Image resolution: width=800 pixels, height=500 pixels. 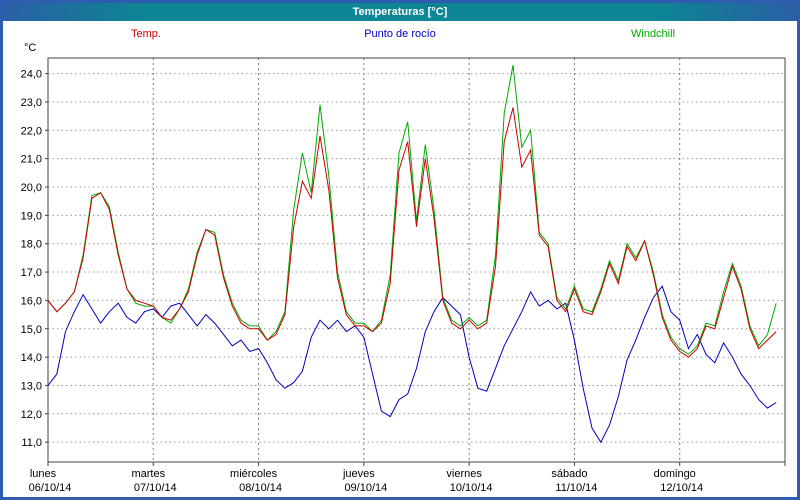 I want to click on y-tick-label: 16,0, so click(x=31, y=301).